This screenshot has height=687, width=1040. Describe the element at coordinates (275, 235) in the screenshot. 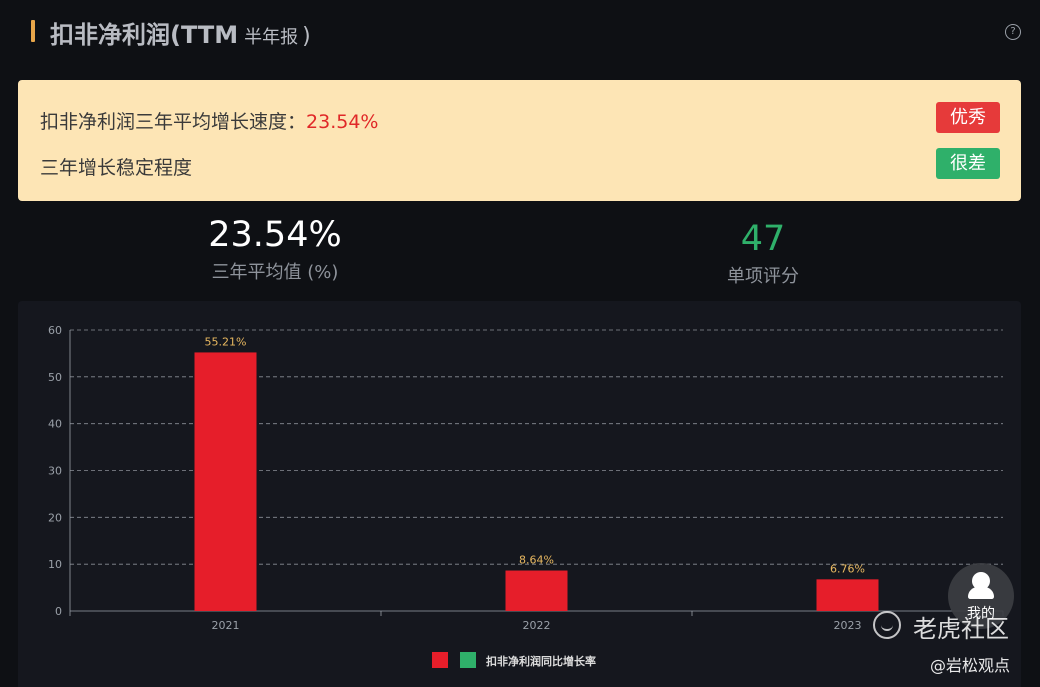

I see `average-value: 23.54%` at that location.